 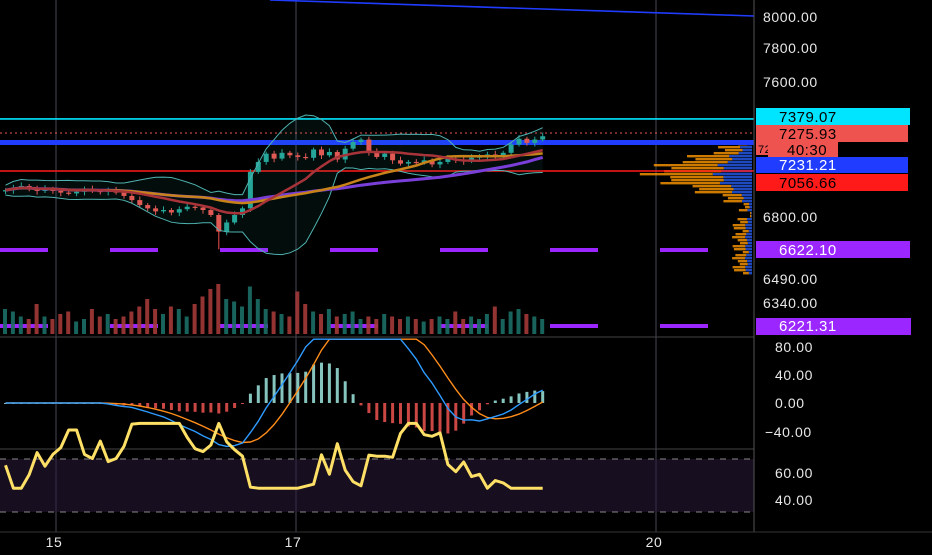 I want to click on rsi-band, so click(x=377, y=485).